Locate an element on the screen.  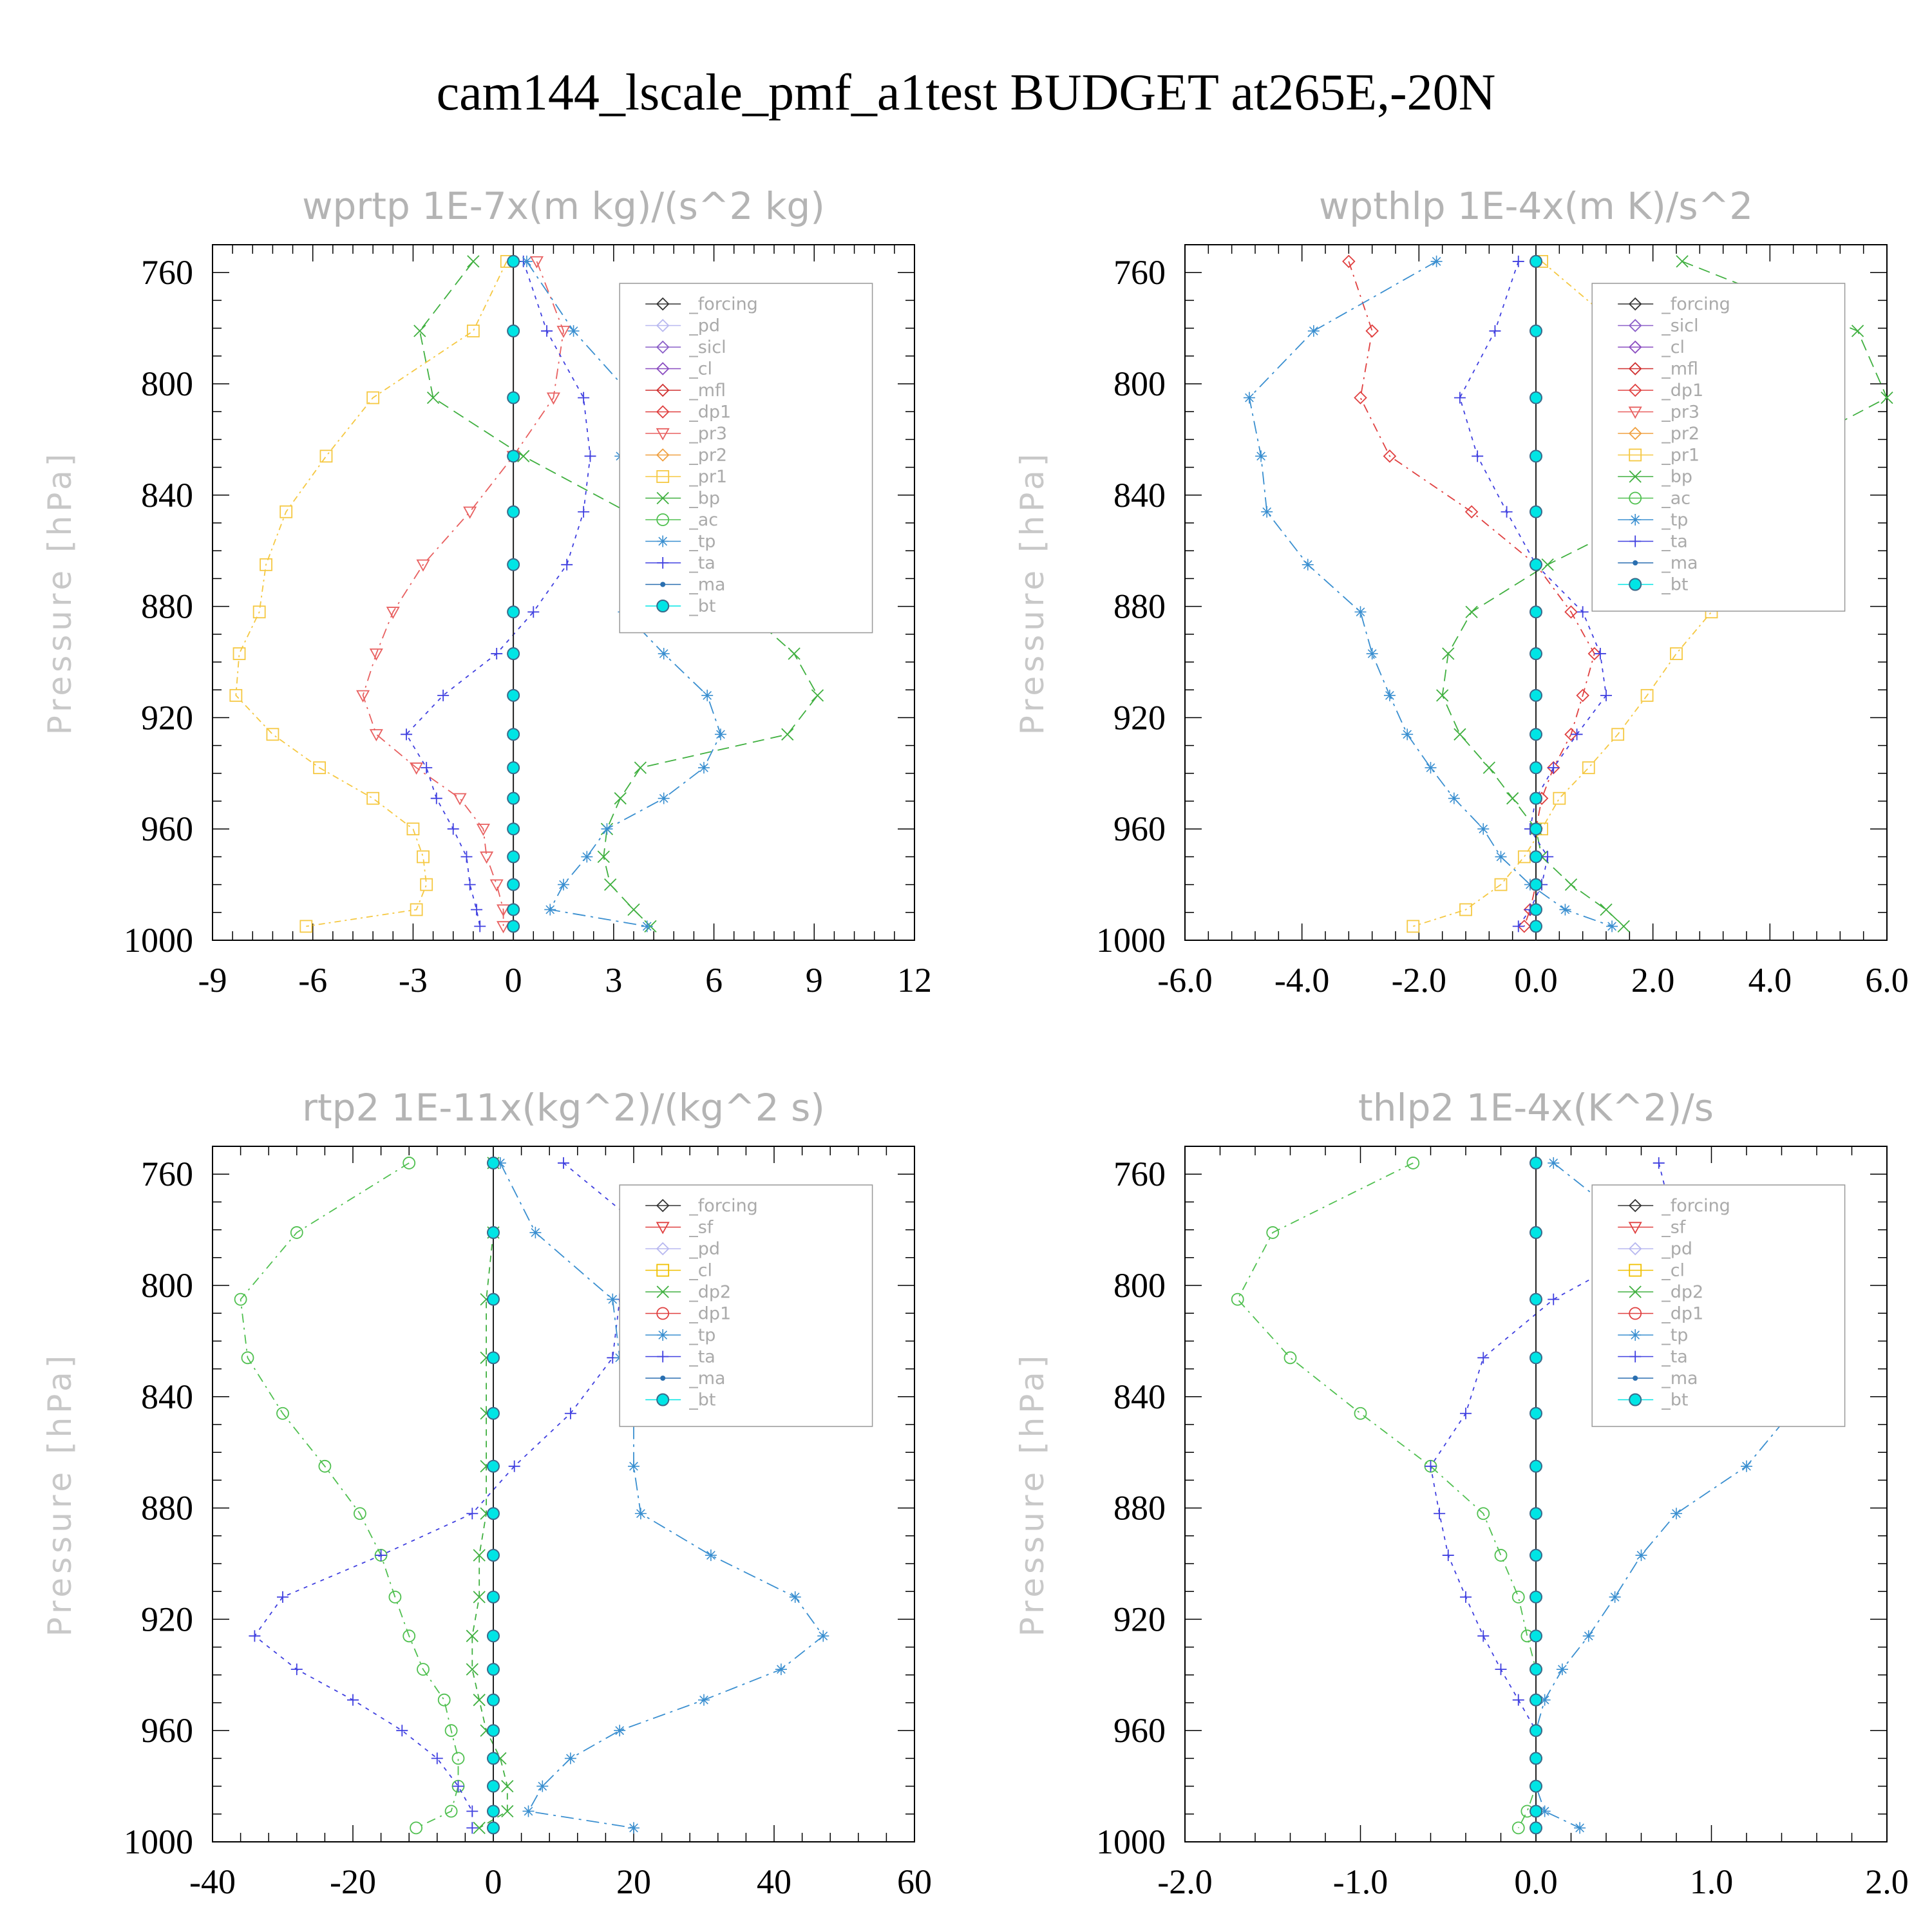
legend-label: _bt is located at coordinates (701, 606).